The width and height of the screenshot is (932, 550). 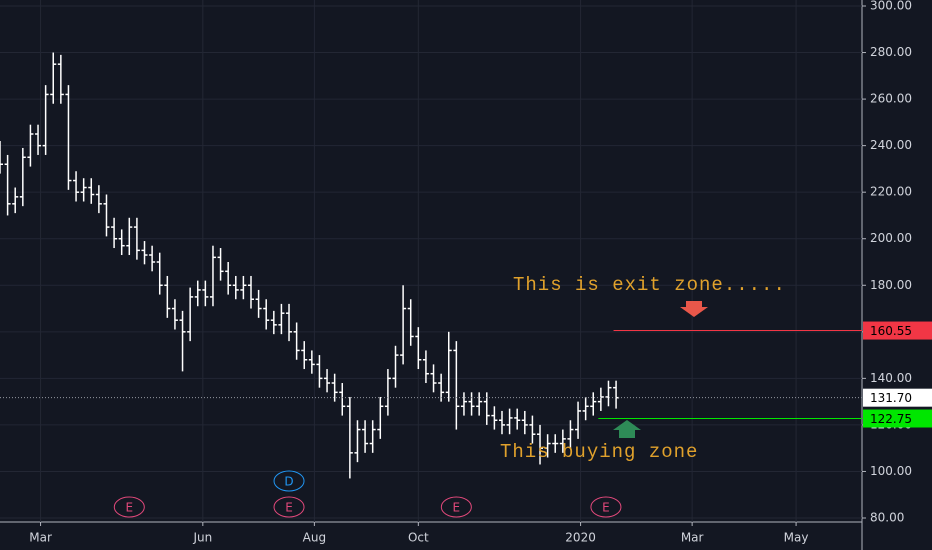 I want to click on down-arrow, so click(x=694, y=309).